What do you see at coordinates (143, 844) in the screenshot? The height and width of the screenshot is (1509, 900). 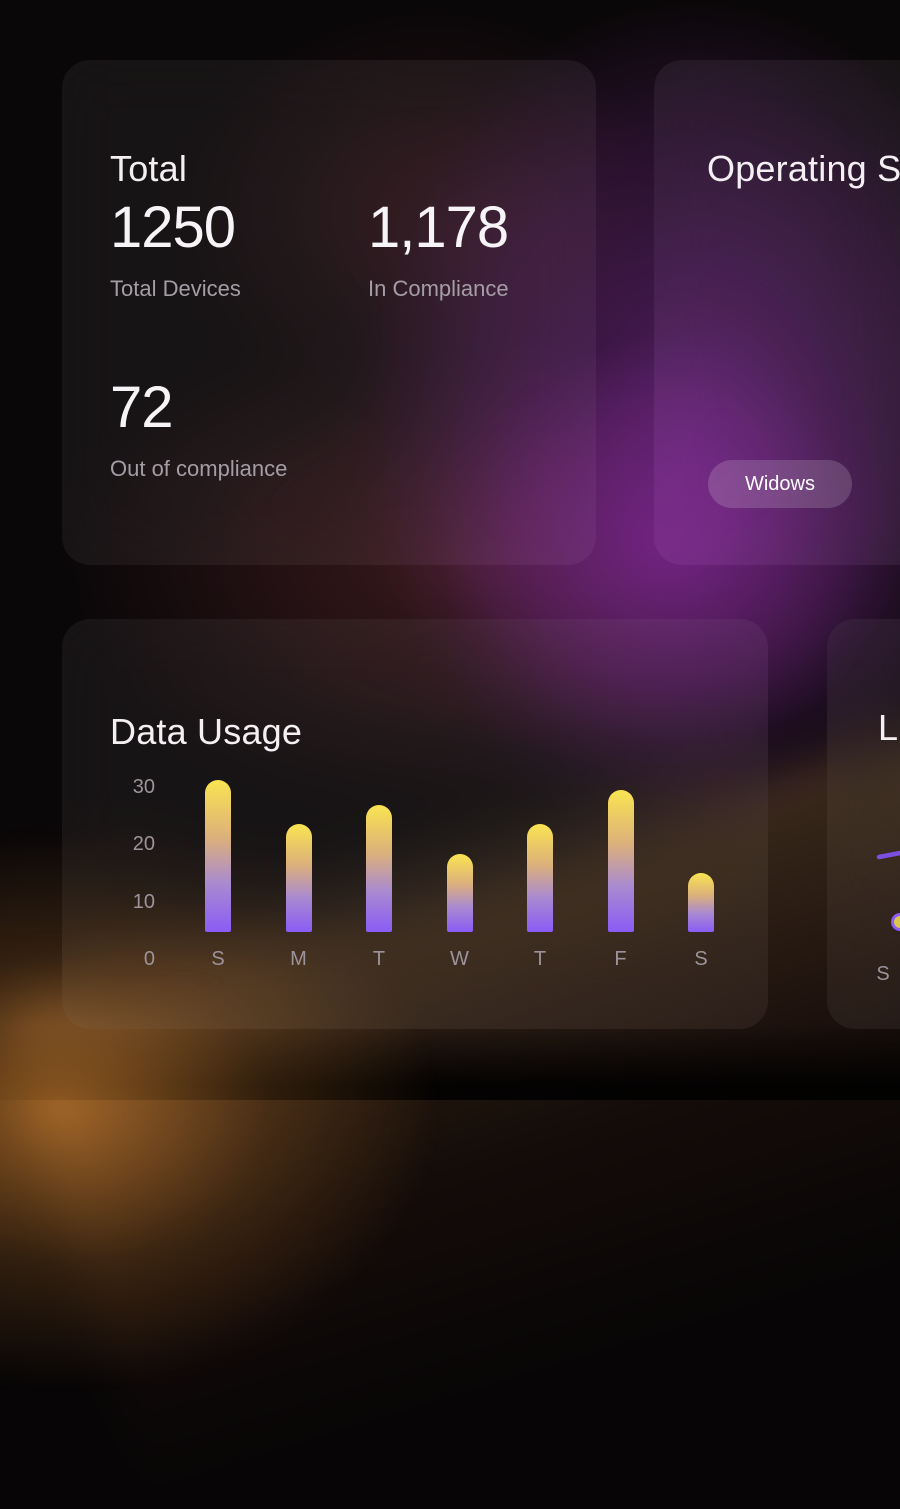 I see `y-tick-label: 20` at bounding box center [143, 844].